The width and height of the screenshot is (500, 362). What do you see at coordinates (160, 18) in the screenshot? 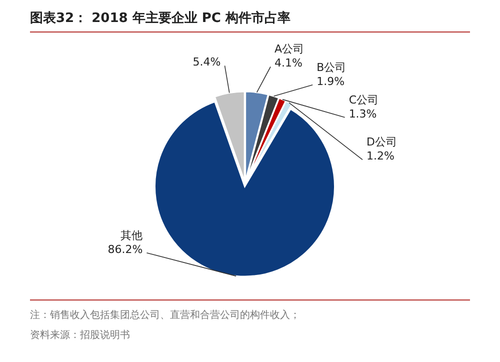
I see `chart-title: 图表32： 2018 年主要企业 PC 构件市占率` at bounding box center [160, 18].